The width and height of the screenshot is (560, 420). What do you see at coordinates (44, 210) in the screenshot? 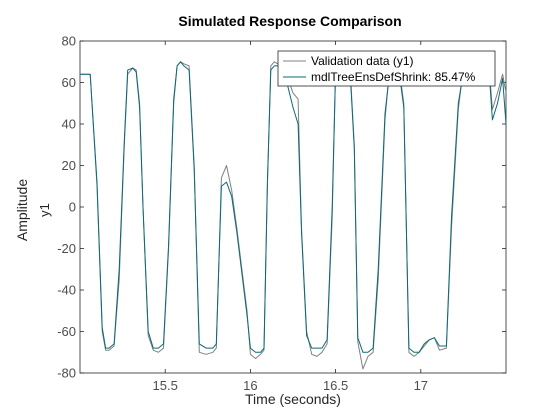
I see `y-channel-label: y1` at bounding box center [44, 210].